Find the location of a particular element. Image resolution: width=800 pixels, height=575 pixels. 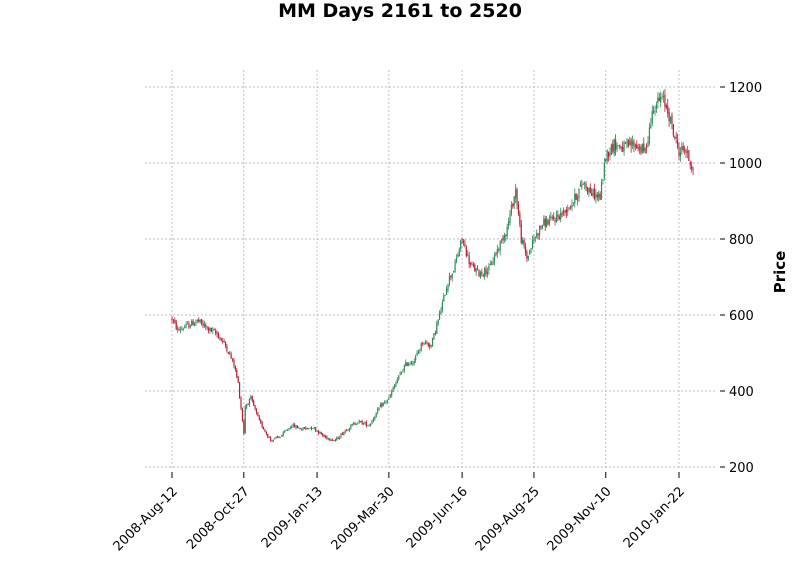

chart-title: MM Days 2161 to 2520 is located at coordinates (400, 11).